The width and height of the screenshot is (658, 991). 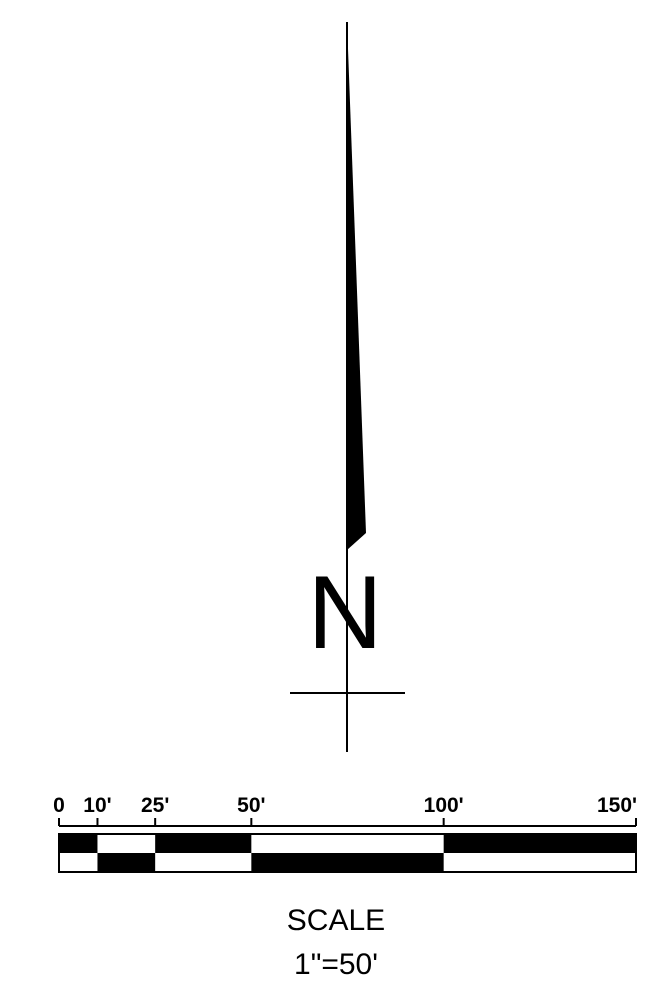 I want to click on scale-ratio: 1"=50', so click(x=336, y=964).